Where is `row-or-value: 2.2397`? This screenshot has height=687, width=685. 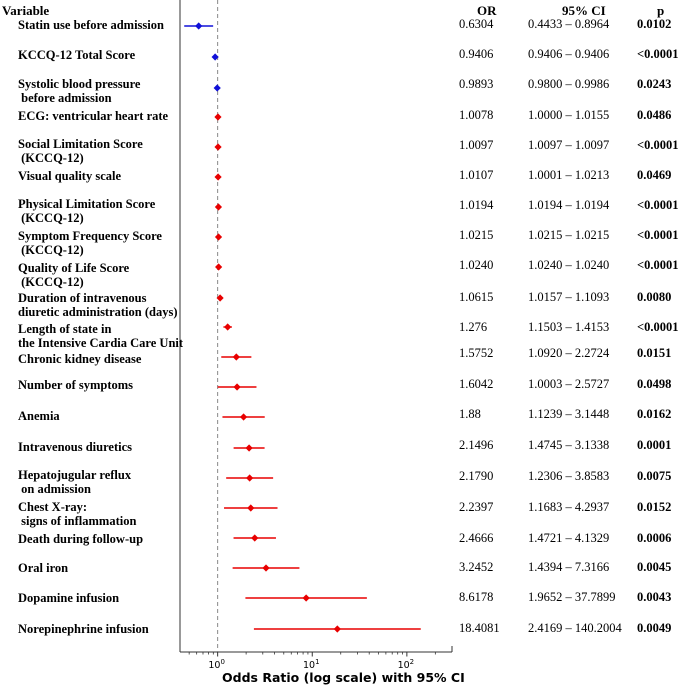
row-or-value: 2.2397 is located at coordinates (476, 507).